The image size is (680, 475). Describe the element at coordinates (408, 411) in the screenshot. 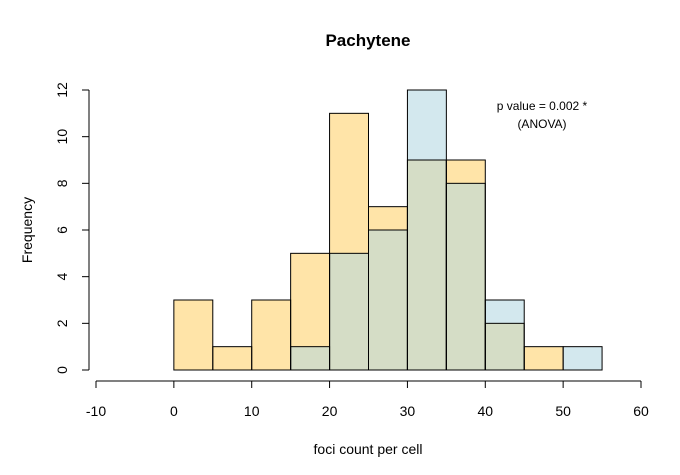

I see `x-tick-label: 30` at that location.